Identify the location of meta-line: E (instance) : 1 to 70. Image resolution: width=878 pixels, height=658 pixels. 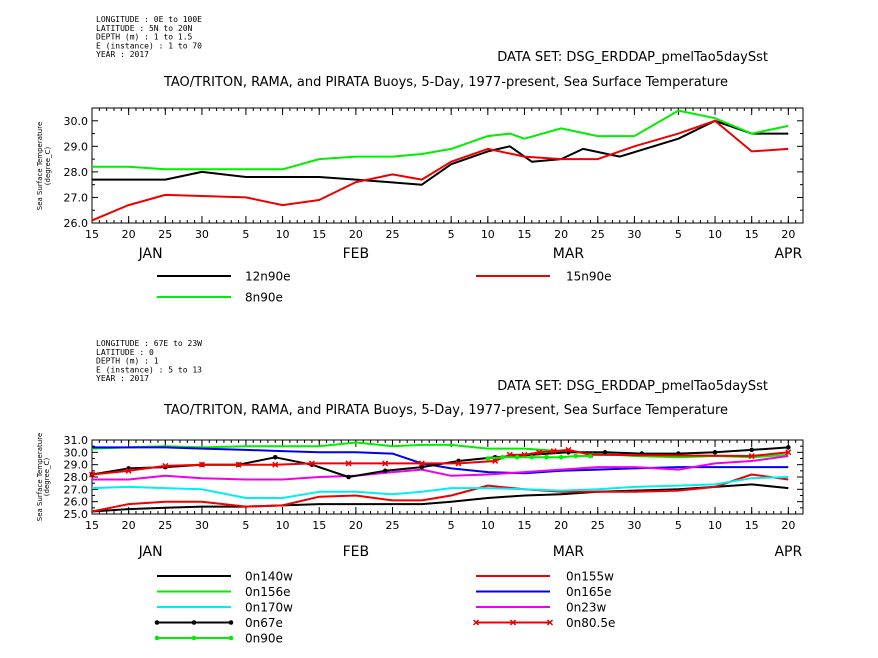
(149, 45).